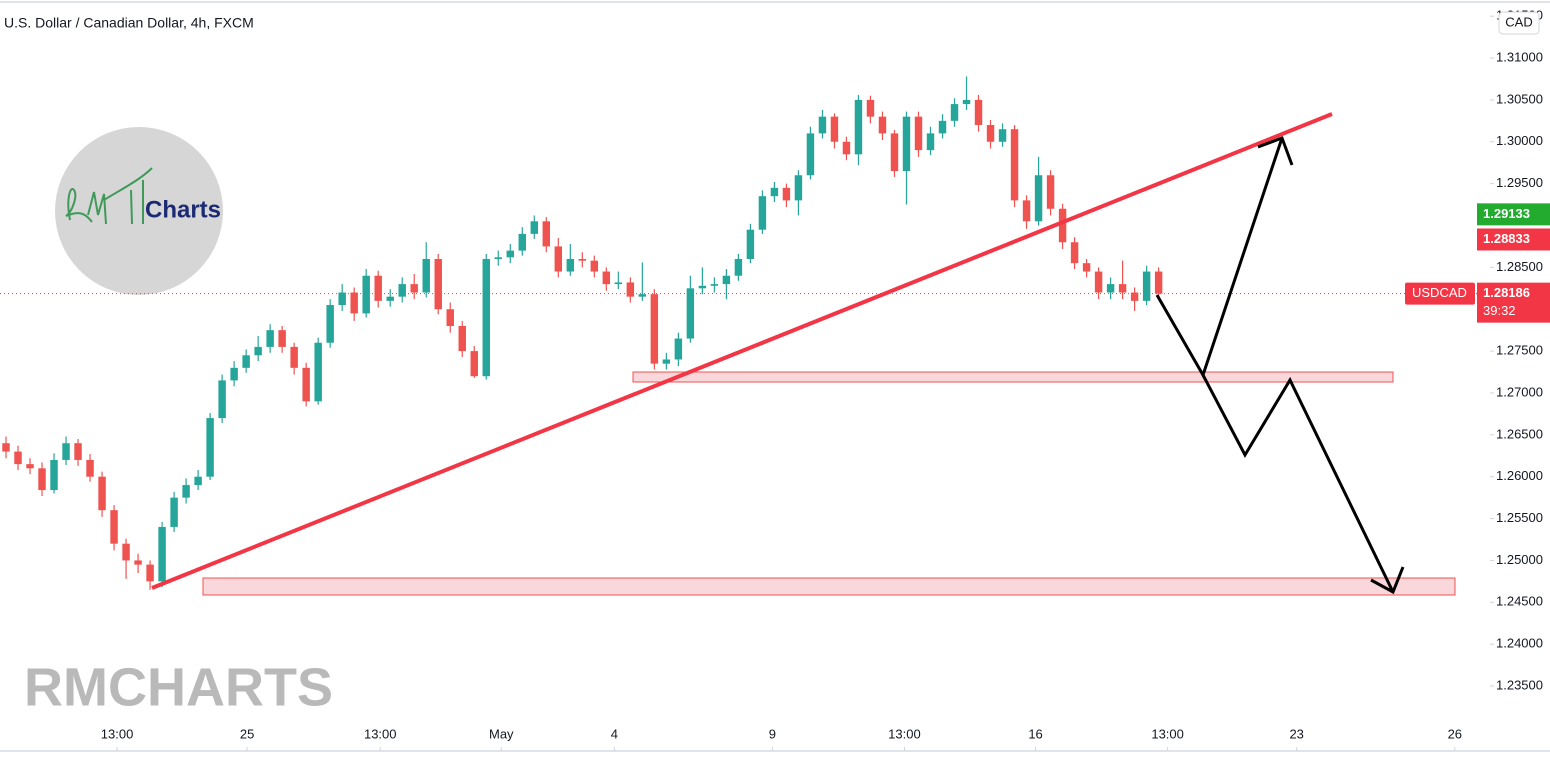  I want to click on price-tag, so click(1513, 214).